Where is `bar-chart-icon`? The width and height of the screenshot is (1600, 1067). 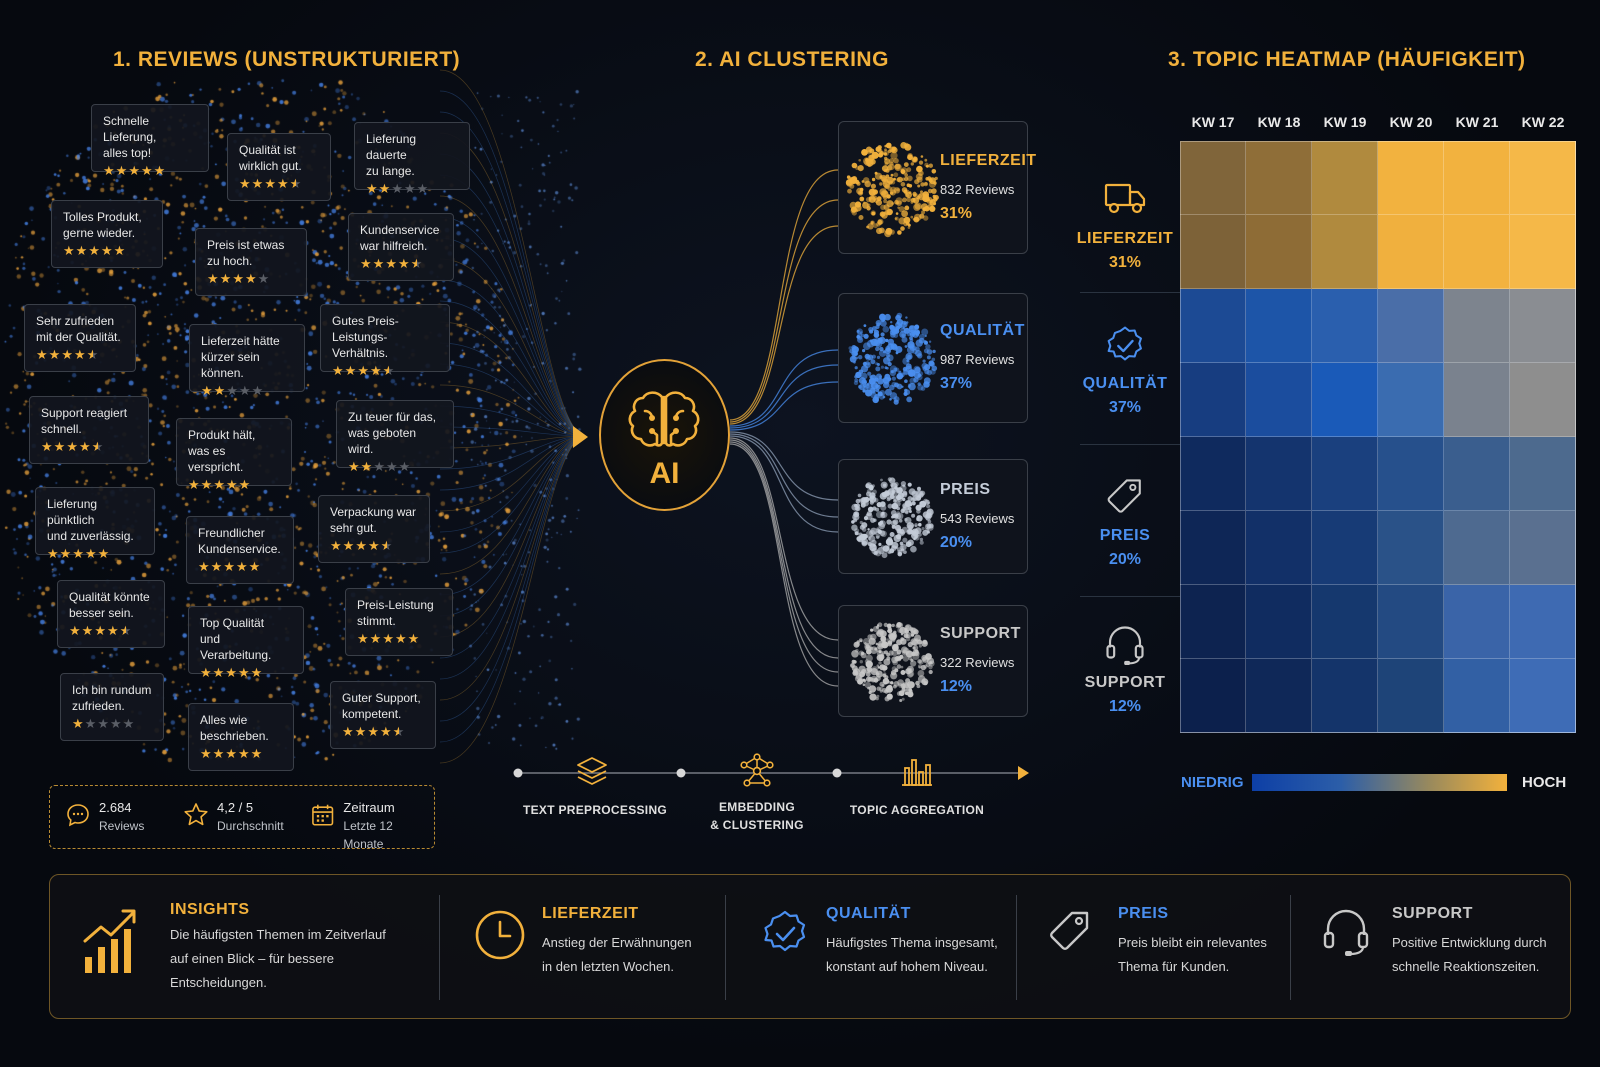 bar-chart-icon is located at coordinates (917, 772).